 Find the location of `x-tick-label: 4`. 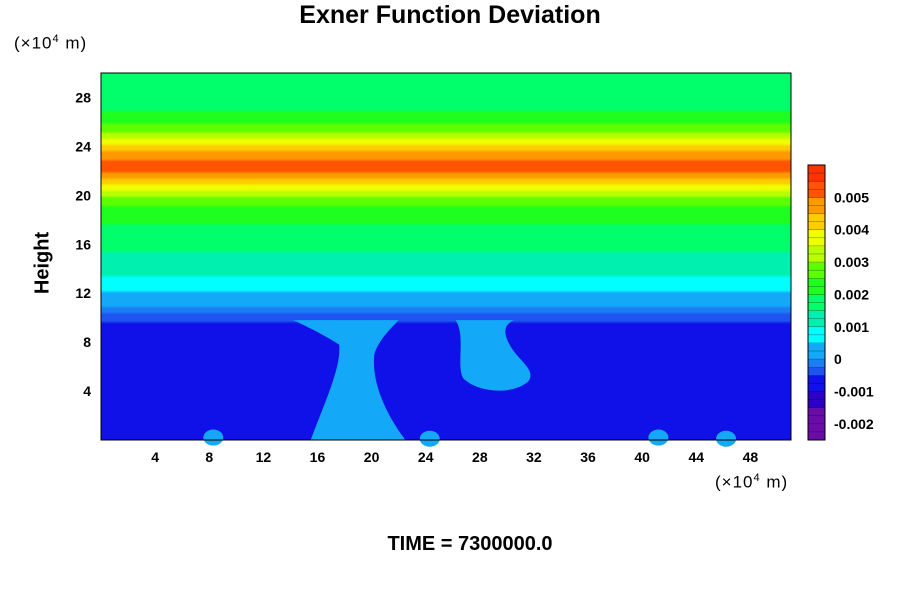

x-tick-label: 4 is located at coordinates (155, 457).